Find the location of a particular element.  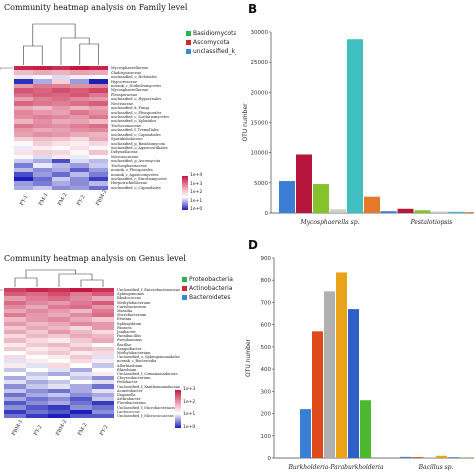

heatmap-column-label: FBM-2 is located at coordinates (62, 427).